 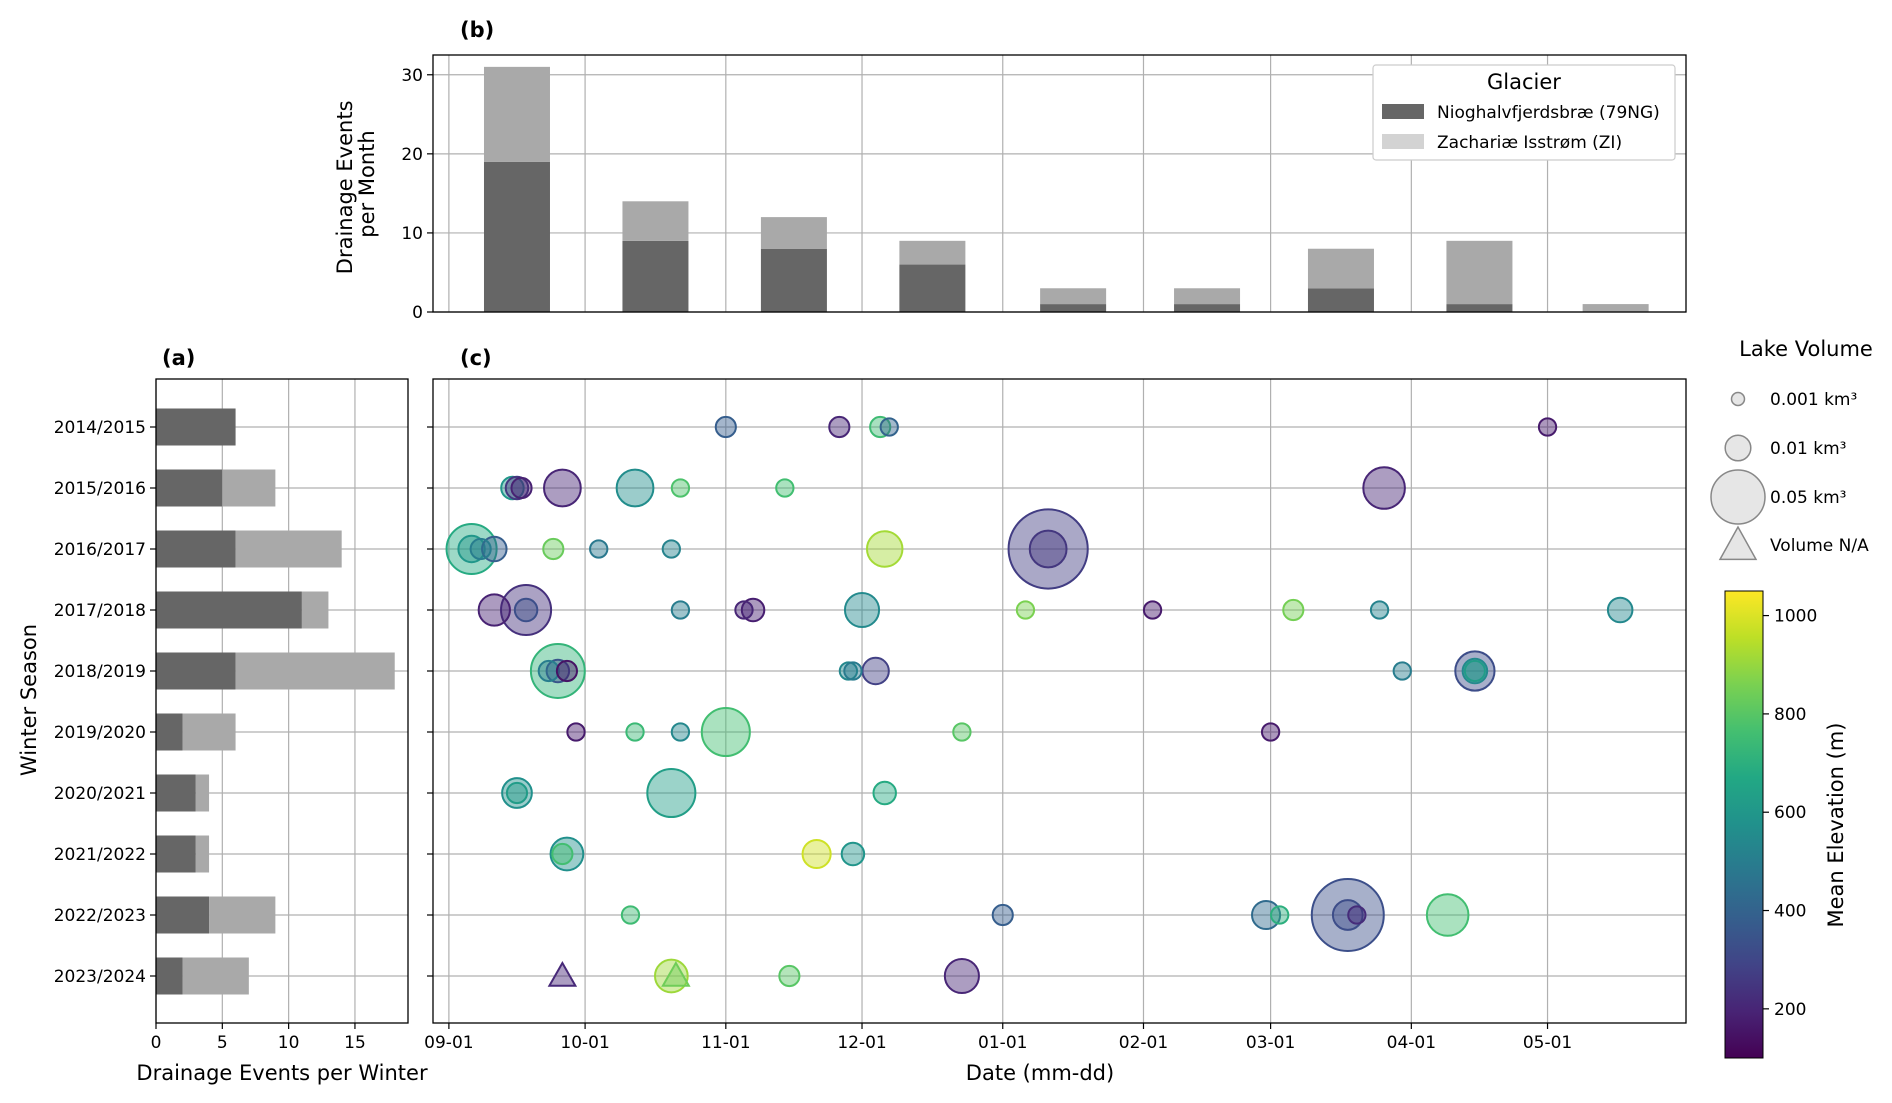 I want to click on panel-b-bars, so click(x=1066, y=189).